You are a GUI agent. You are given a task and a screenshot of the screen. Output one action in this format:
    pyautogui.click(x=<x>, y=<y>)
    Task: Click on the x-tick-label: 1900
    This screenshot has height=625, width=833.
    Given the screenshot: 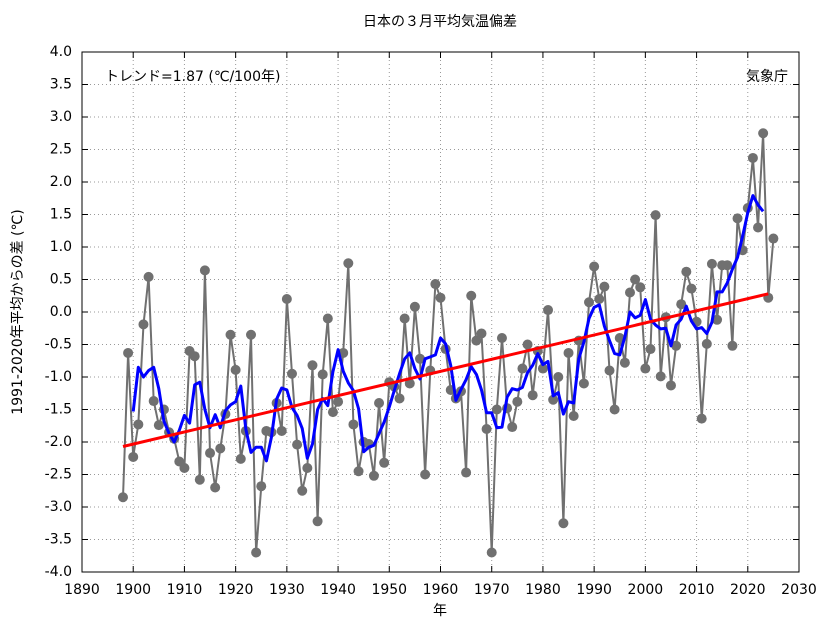 What is the action you would take?
    pyautogui.click(x=133, y=590)
    